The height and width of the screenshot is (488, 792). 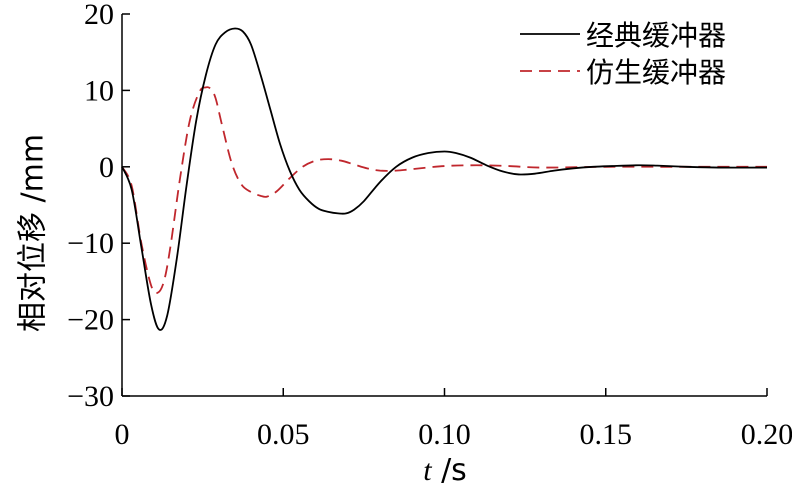 I want to click on legend-label-classic: 经典缓冲器, so click(x=656, y=35).